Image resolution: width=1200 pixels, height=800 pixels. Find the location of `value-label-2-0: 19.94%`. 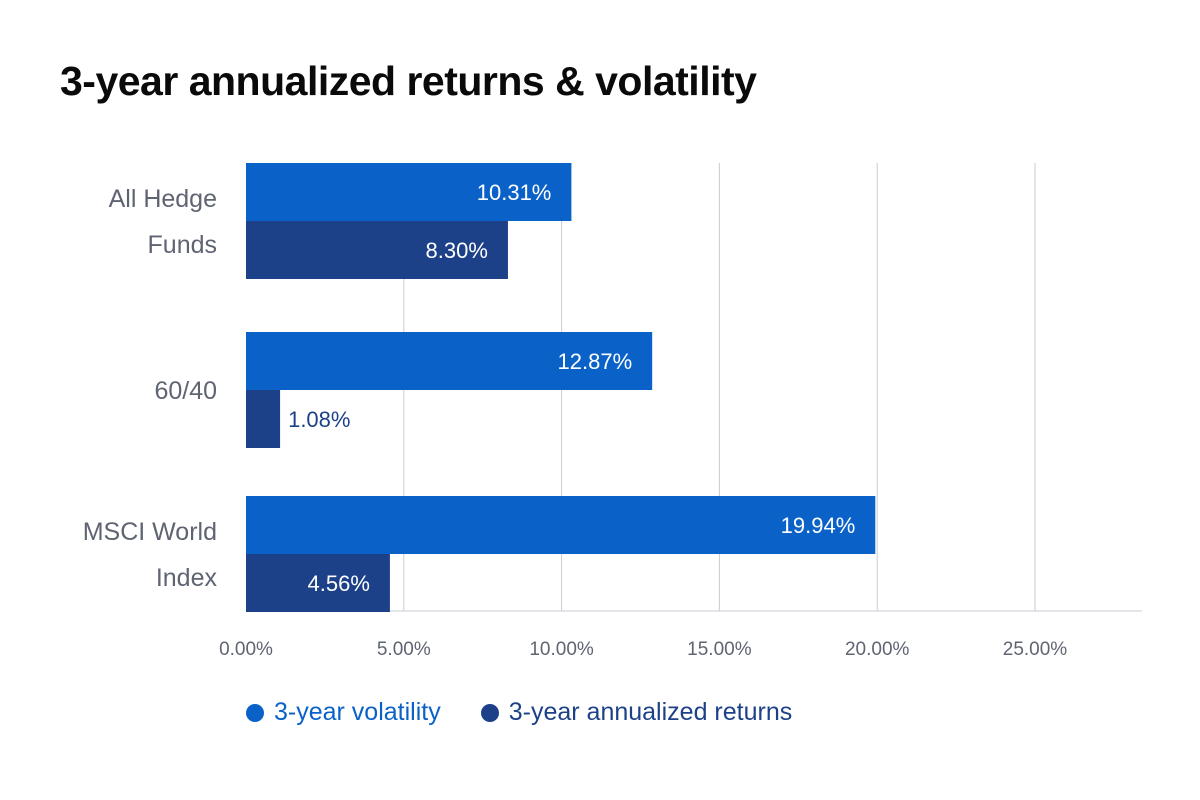

value-label-2-0: 19.94% is located at coordinates (818, 525).